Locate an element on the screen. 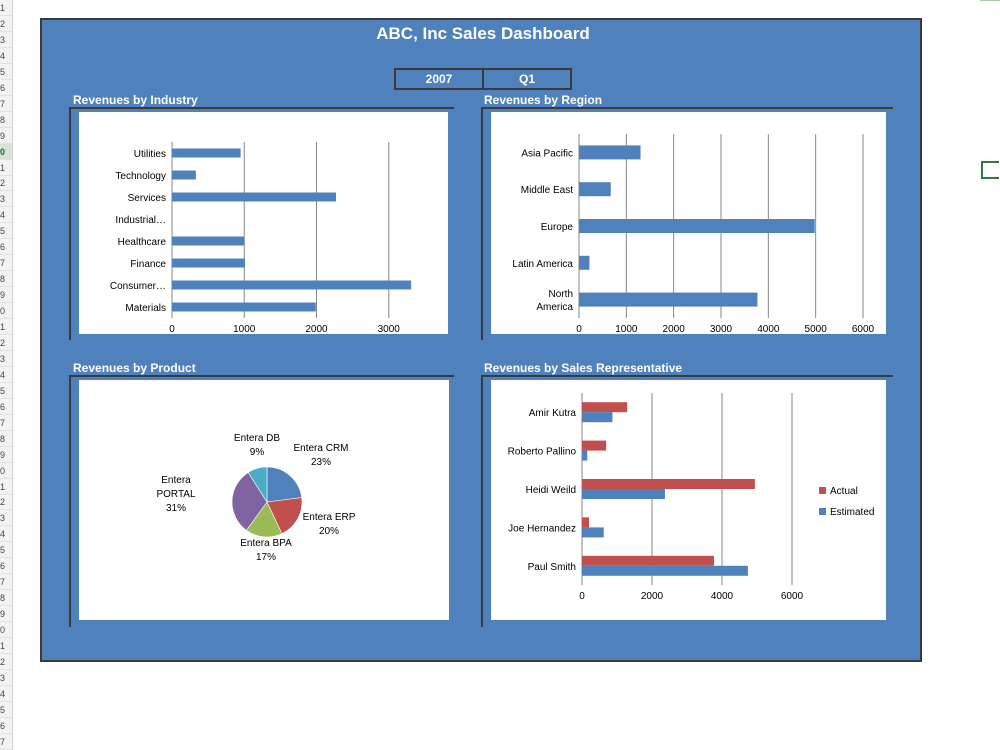  bar-technology is located at coordinates (184, 175).